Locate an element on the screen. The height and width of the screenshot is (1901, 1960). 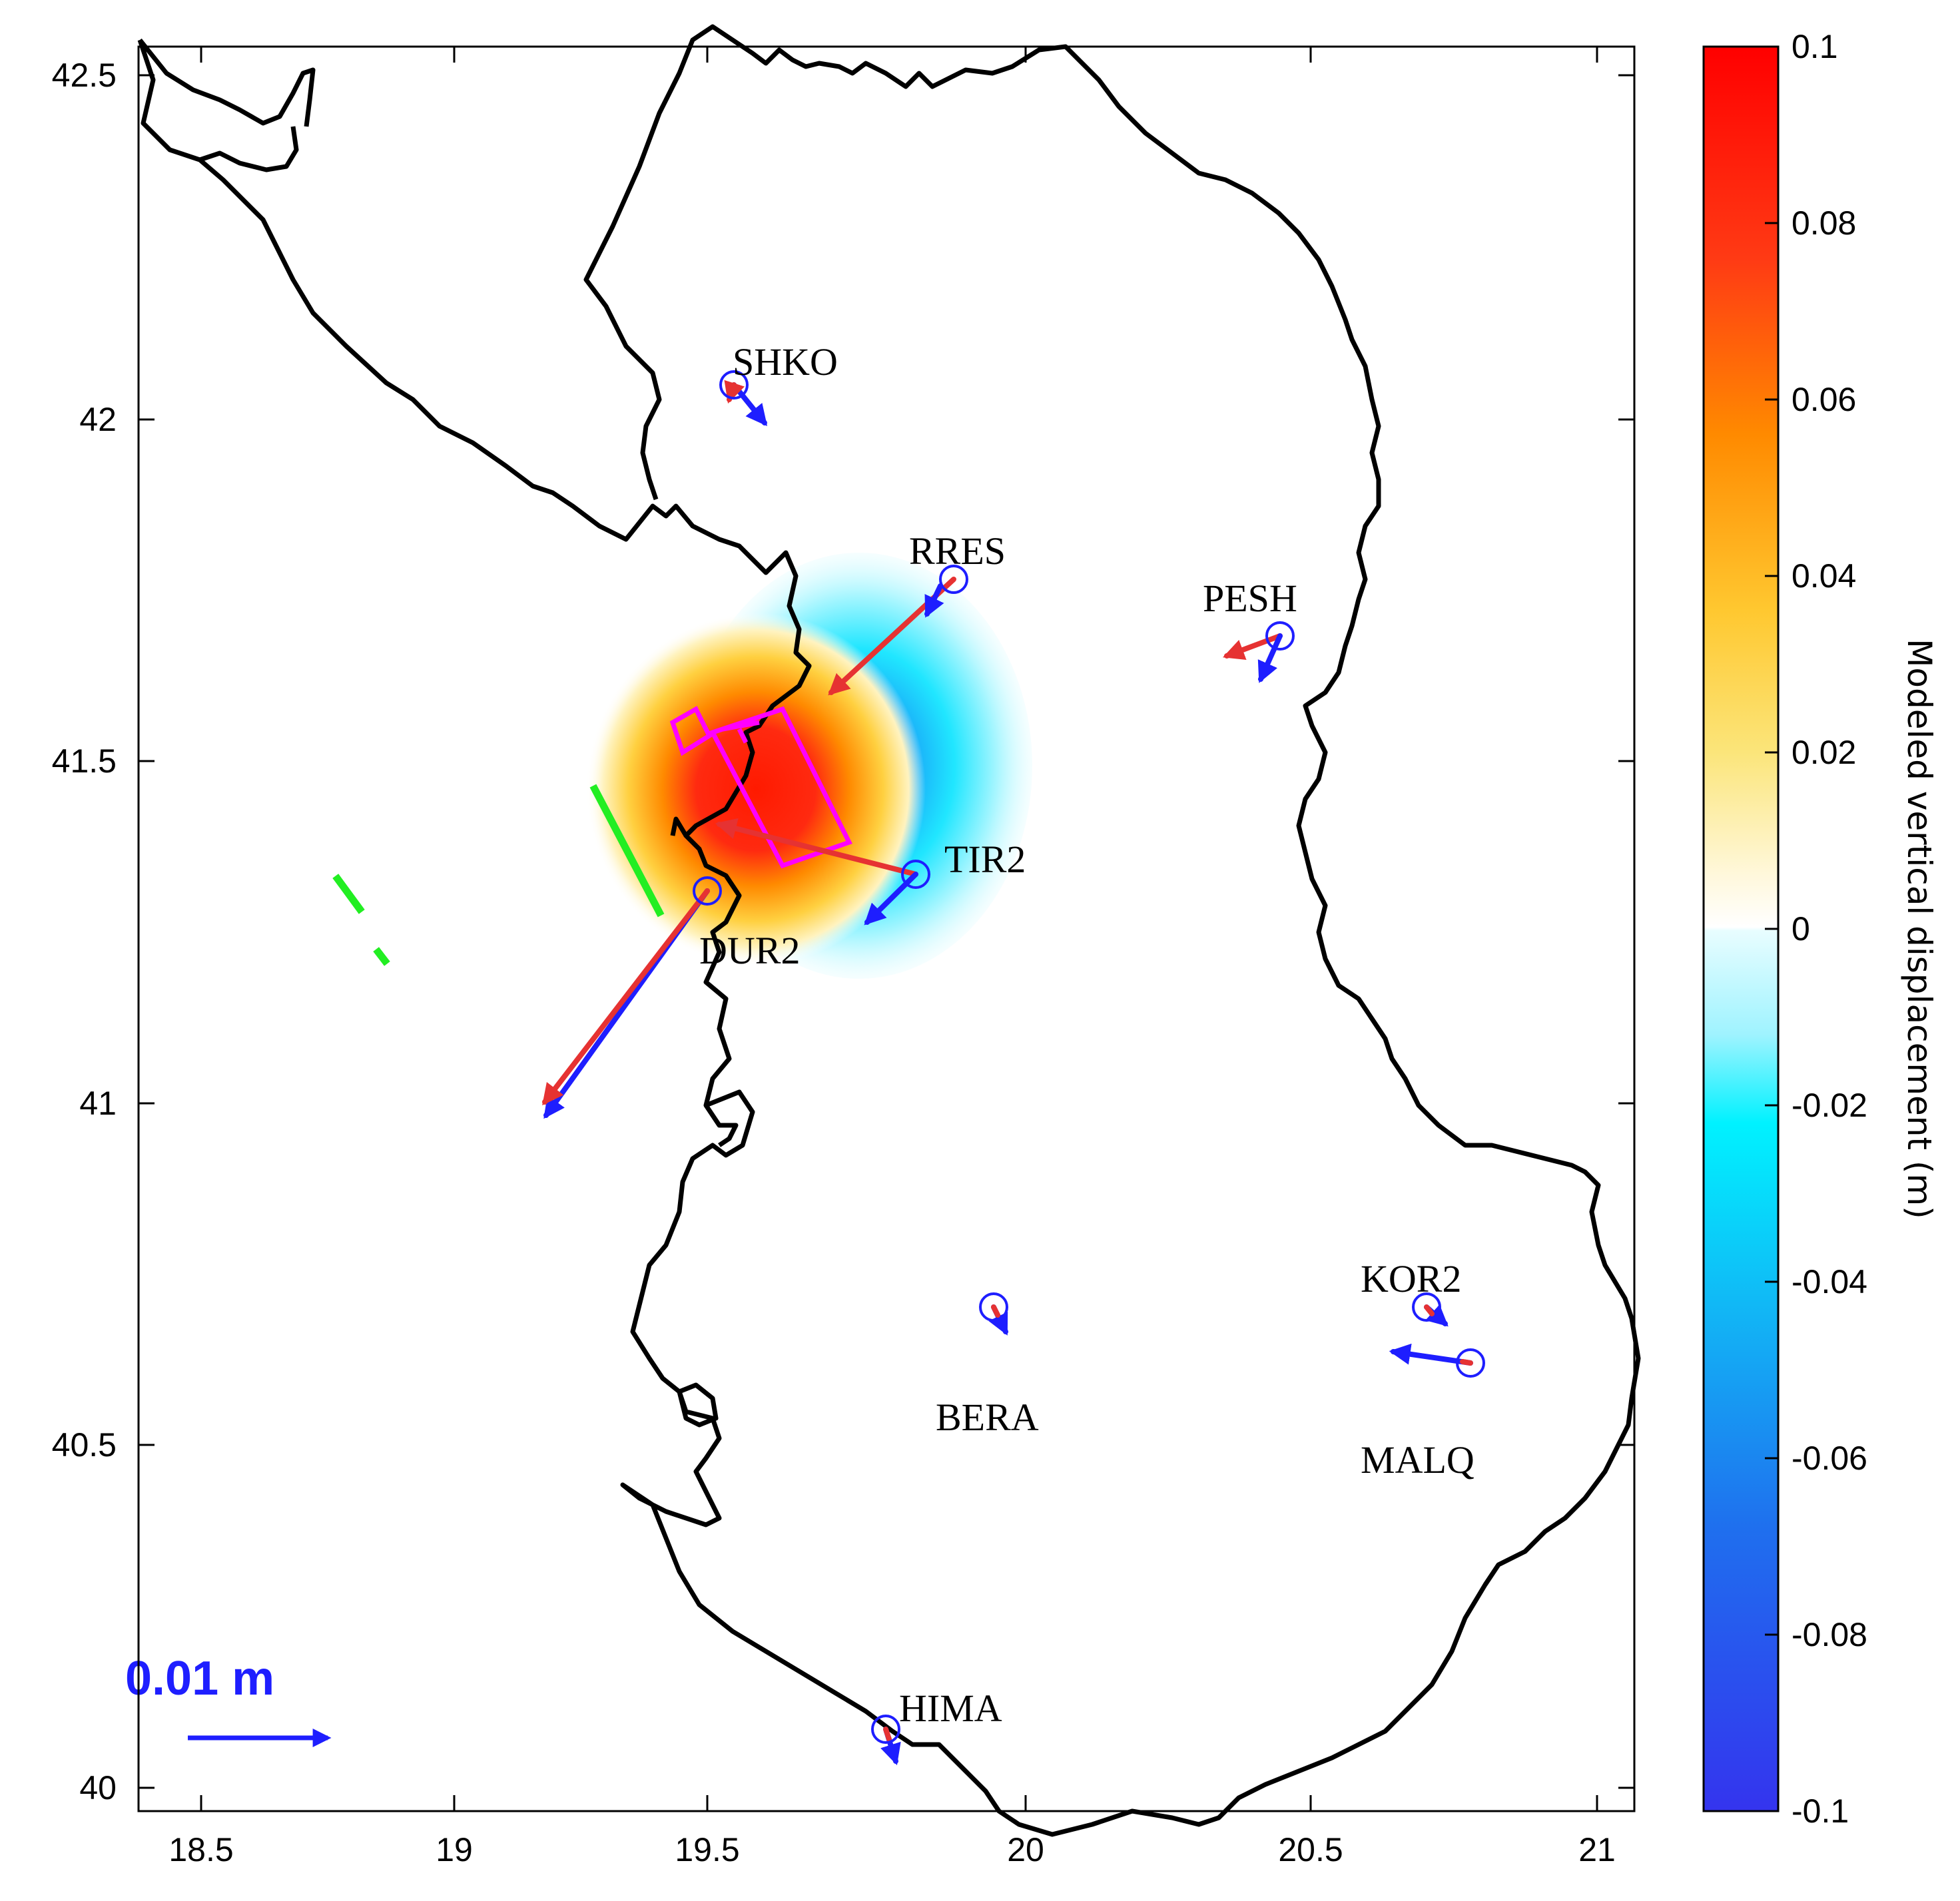
scale-bar: 0.01 m is located at coordinates (228, 1699).